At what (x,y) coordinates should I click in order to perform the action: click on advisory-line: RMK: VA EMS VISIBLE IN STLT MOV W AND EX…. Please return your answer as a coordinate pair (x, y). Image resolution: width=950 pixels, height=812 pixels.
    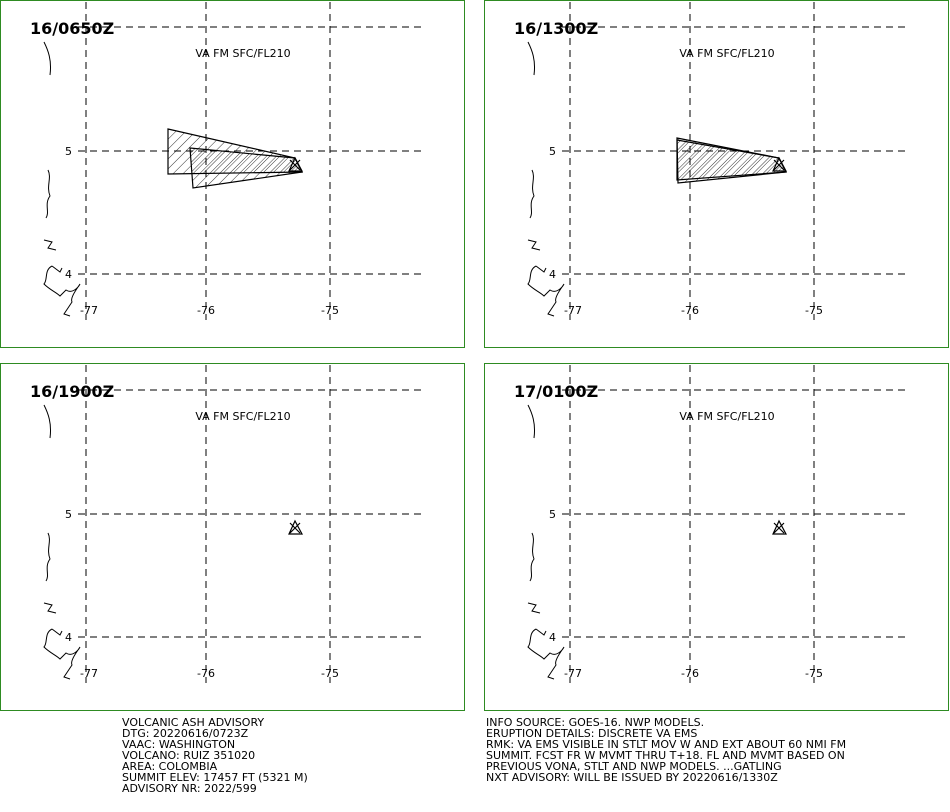
    Looking at the image, I should click on (666, 744).